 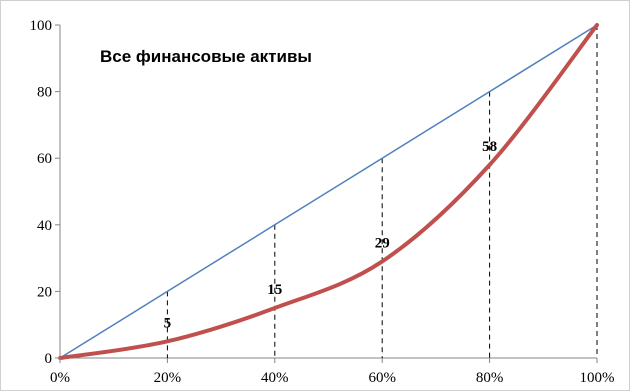 I want to click on x-tick-label: 60%, so click(x=382, y=378).